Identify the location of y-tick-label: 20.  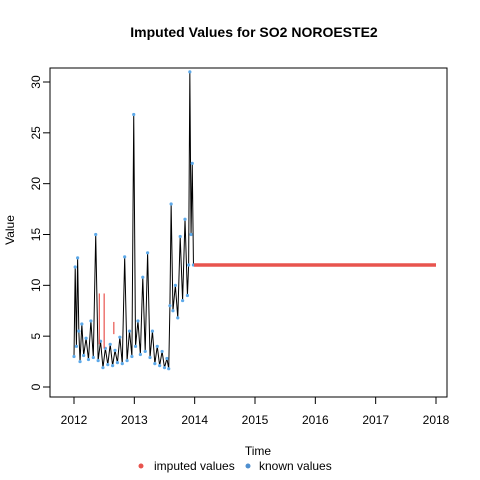
(36, 184).